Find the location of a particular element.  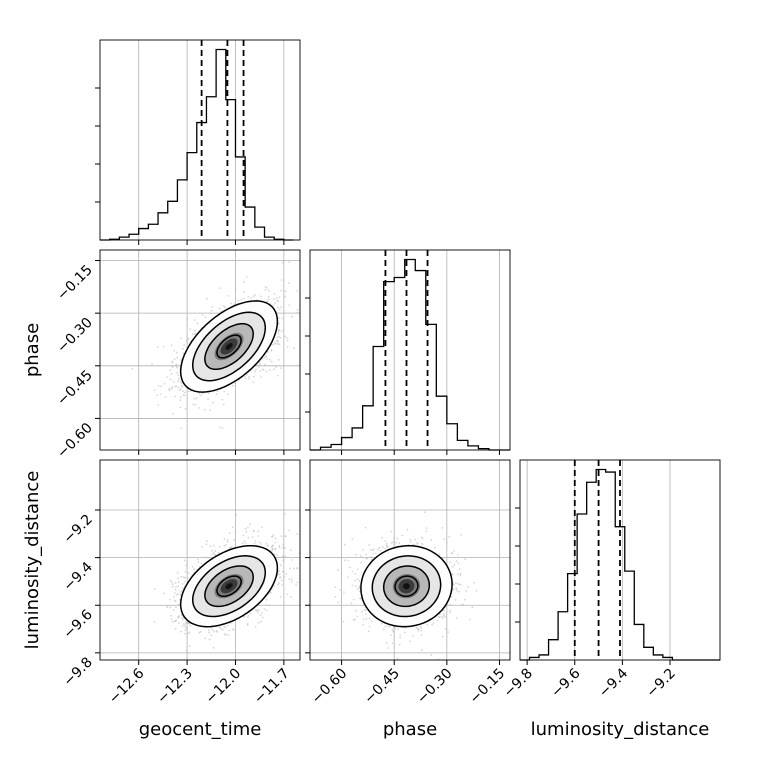

density-phase-vs-geocent-time-panel: −0.60 −0.45 −0.30 −0.15 is located at coordinates (177, 355).